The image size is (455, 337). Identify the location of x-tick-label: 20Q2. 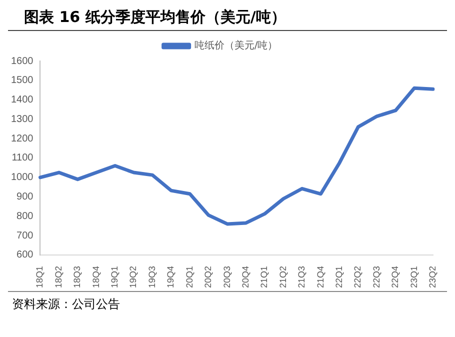
(208, 277).